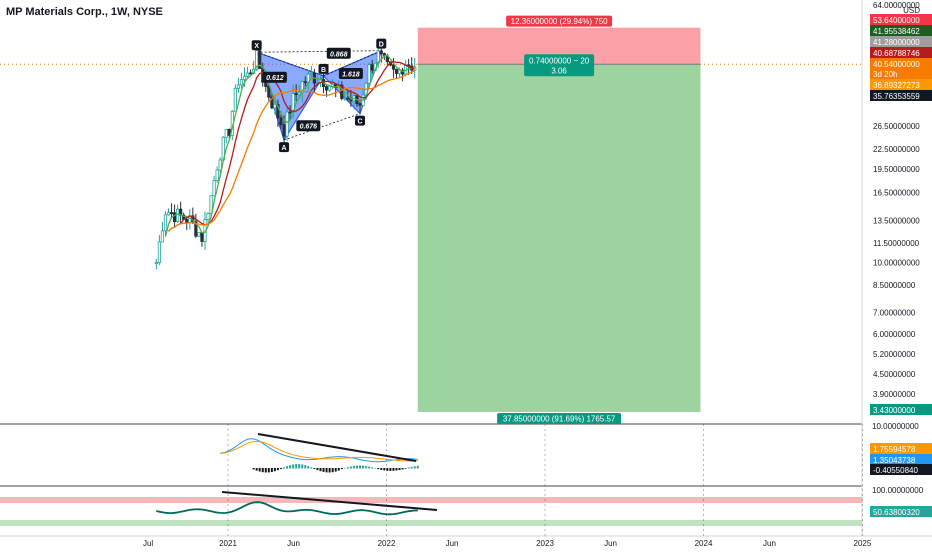 The height and width of the screenshot is (555, 932). I want to click on moving-average-fast, so click(290, 145).